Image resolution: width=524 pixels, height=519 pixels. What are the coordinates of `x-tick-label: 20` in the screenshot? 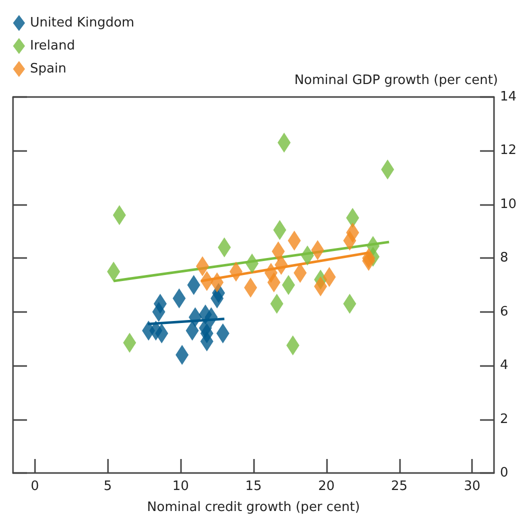 It's located at (326, 486).